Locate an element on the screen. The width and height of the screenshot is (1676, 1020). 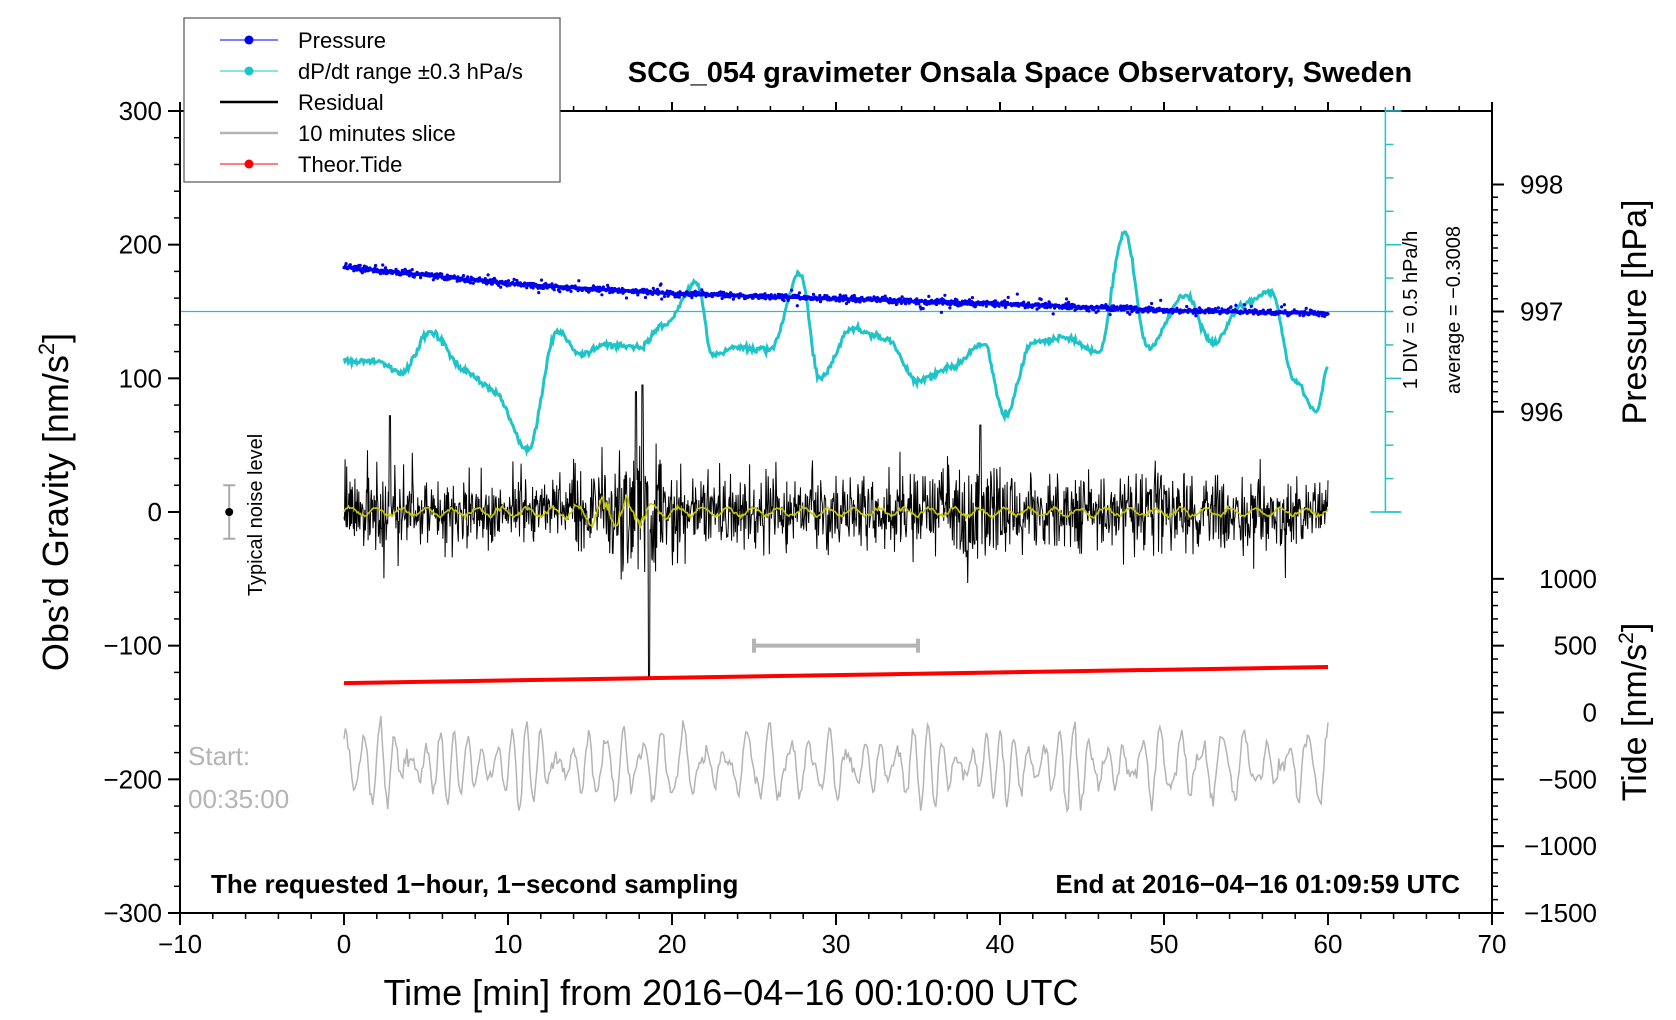
y-axis-title-left-sup: 2 is located at coordinates (46, 349).